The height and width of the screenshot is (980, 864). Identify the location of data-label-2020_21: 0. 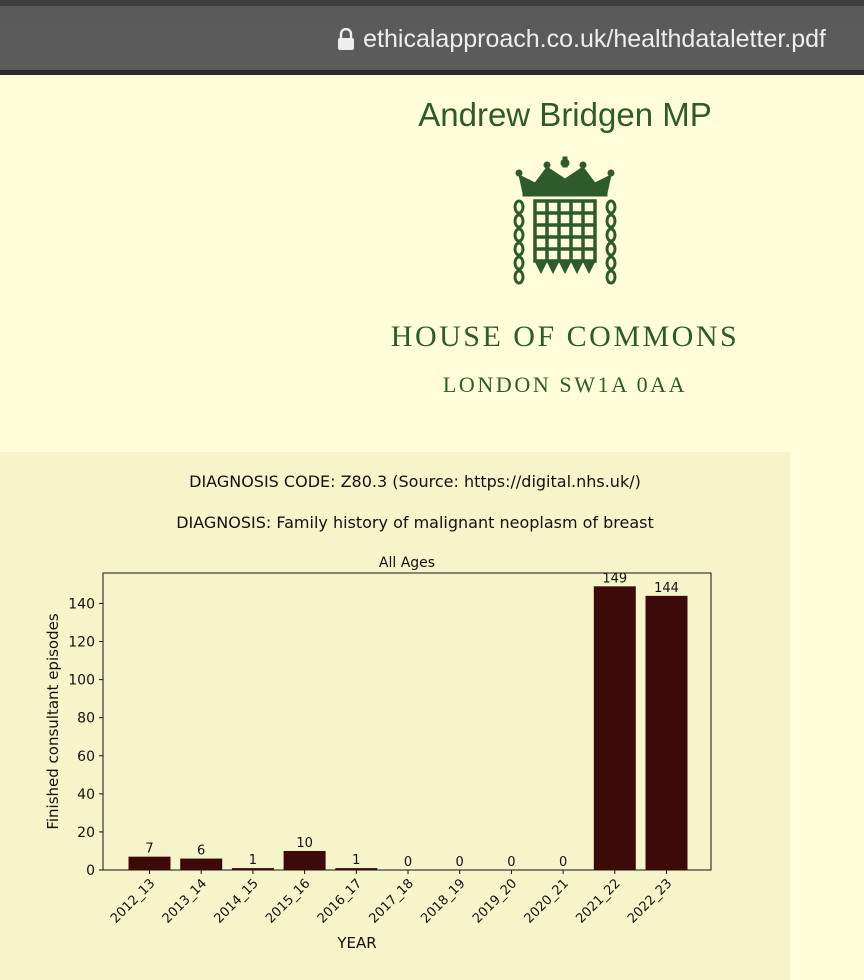
(563, 862).